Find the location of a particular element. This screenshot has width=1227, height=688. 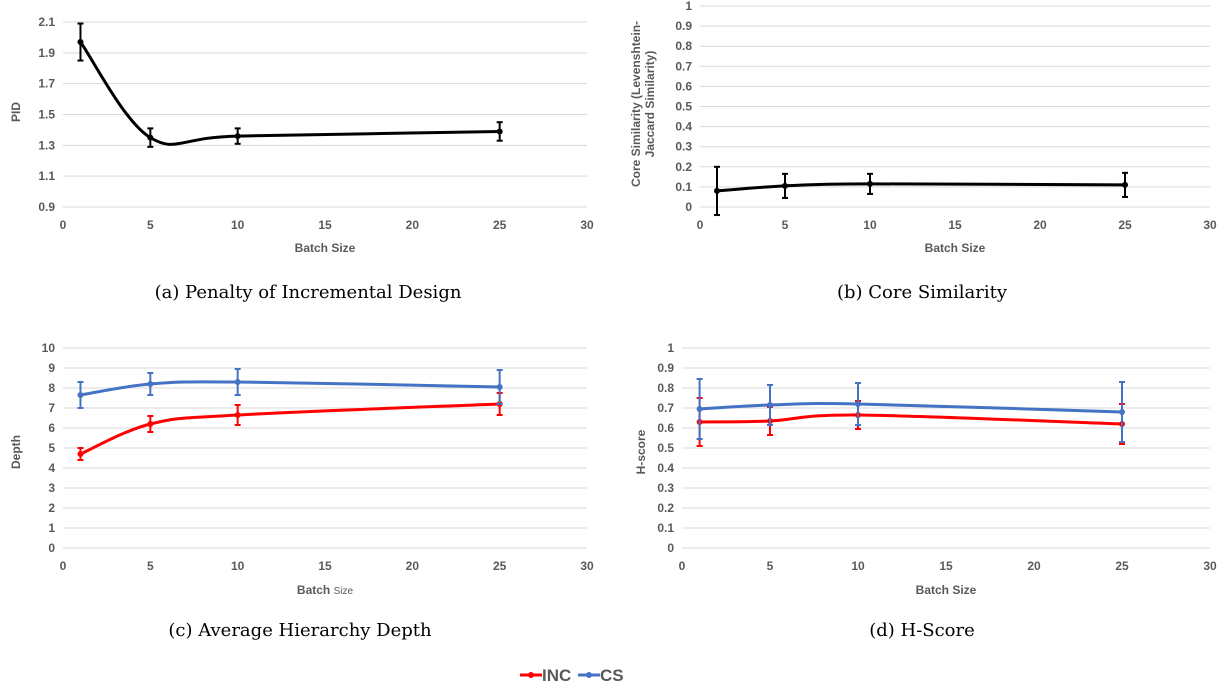

y-tick-label: 8 is located at coordinates (51, 388).